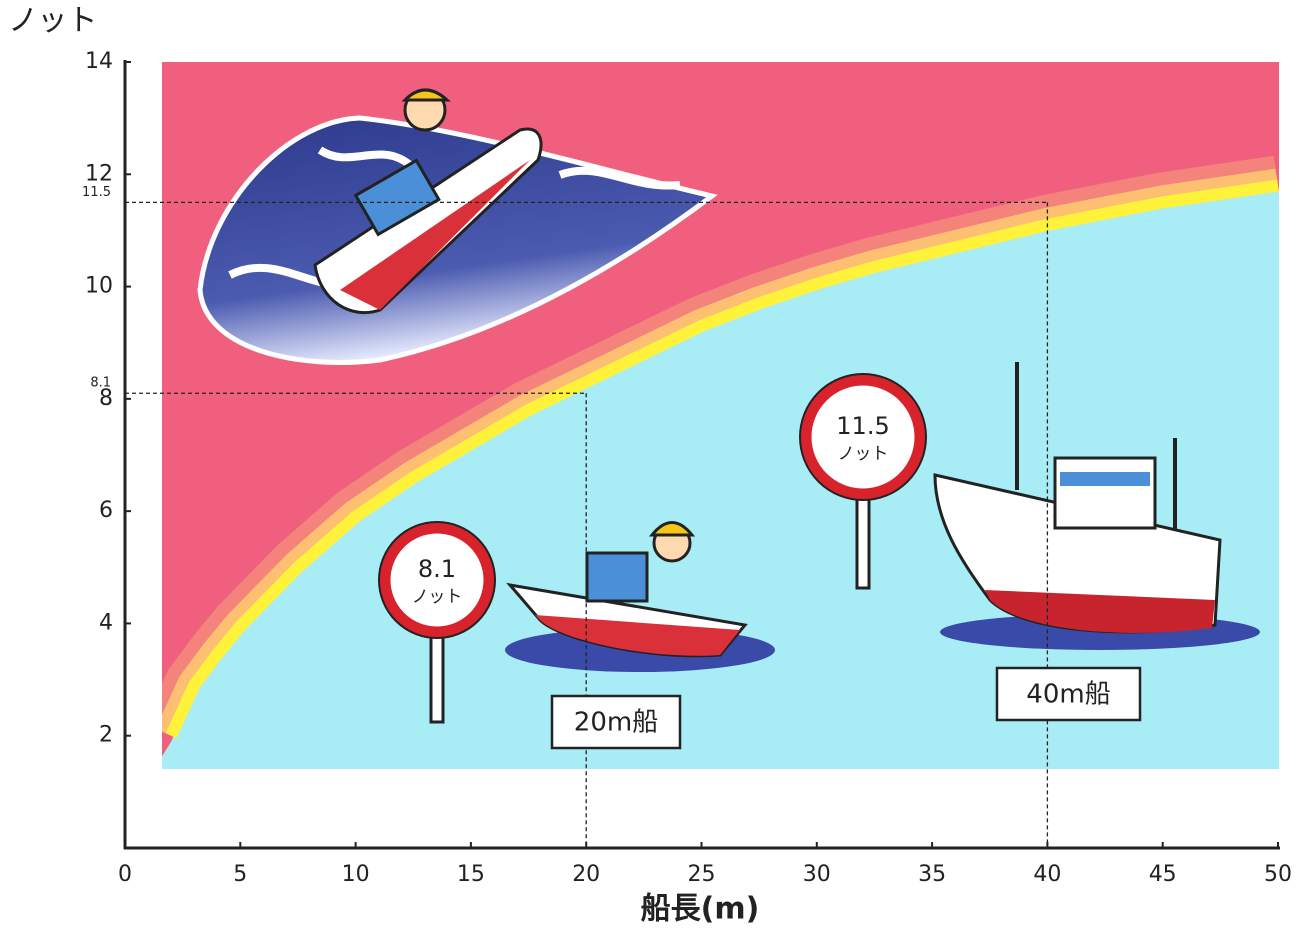  Describe the element at coordinates (1163, 874) in the screenshot. I see `x-tick-label: 45` at that location.